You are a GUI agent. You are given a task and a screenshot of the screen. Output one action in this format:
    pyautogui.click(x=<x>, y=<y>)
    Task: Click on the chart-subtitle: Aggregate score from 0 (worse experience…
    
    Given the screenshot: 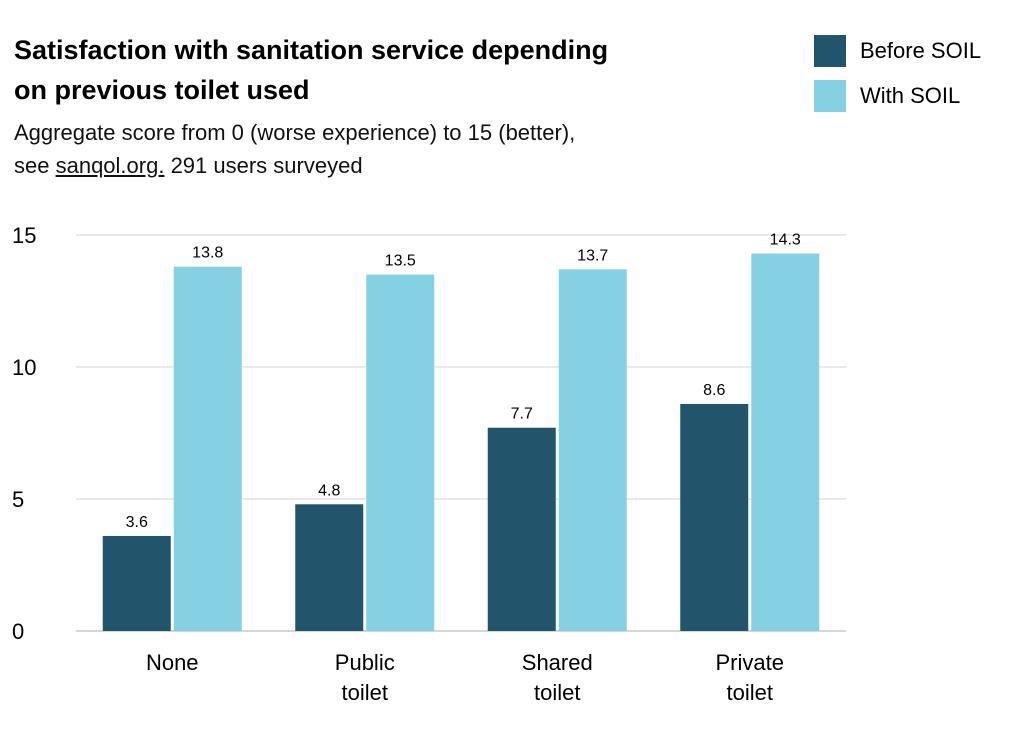 What is the action you would take?
    pyautogui.click(x=374, y=149)
    